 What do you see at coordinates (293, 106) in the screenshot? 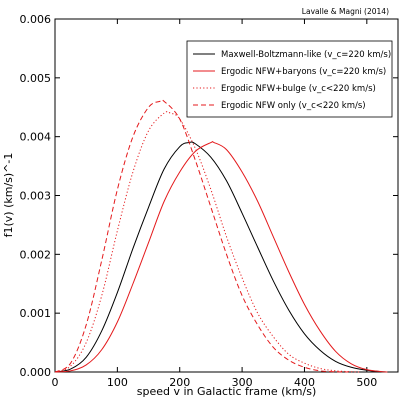
I see `legend-label-3: Ergodic NFW only (v_c<220 km/s)` at bounding box center [293, 106].